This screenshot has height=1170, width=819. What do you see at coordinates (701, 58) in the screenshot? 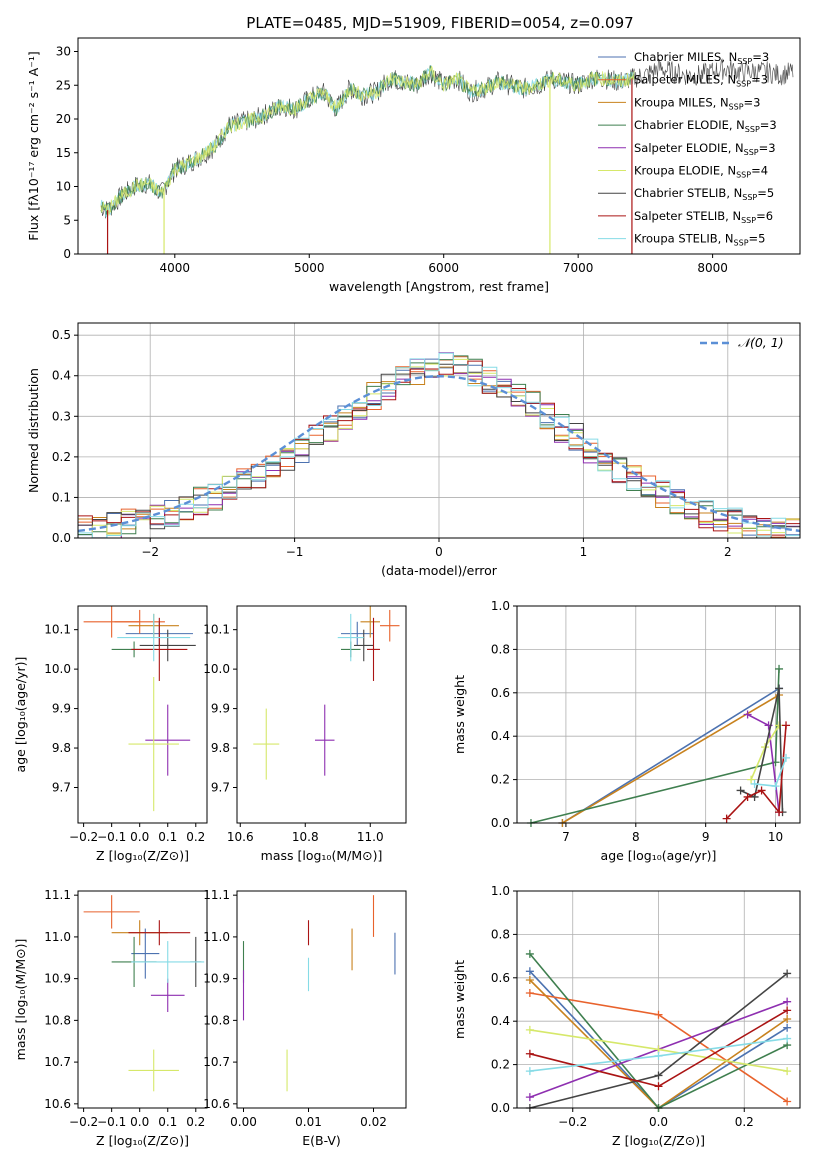
I see `legend-entry: Chabrier MILES, NSSP=3` at bounding box center [701, 58].